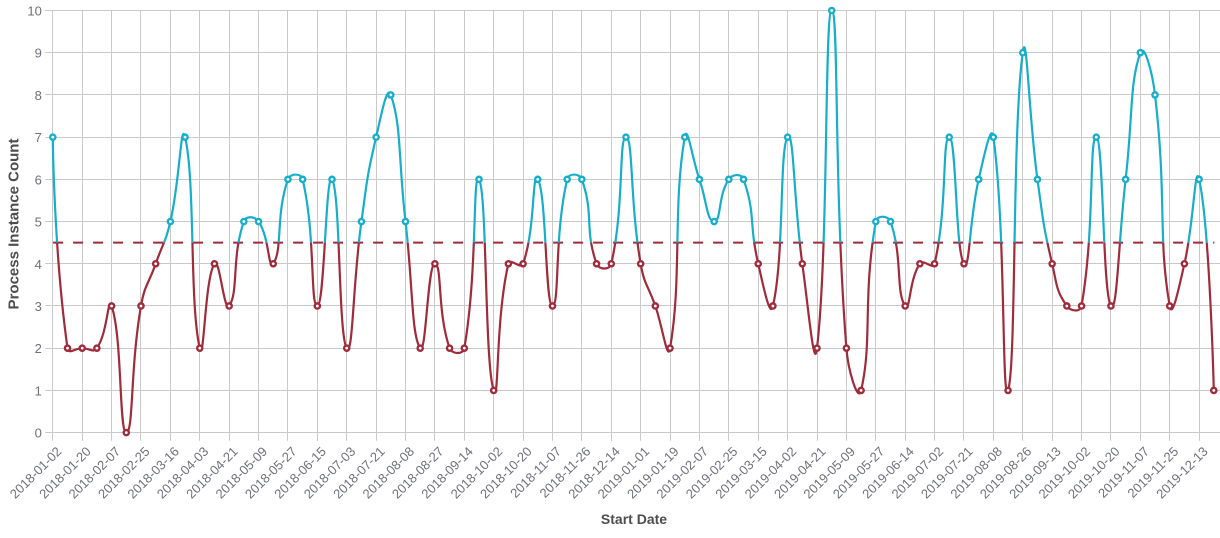 This screenshot has width=1220, height=538. I want to click on svg-text: 6, so click(38, 179).